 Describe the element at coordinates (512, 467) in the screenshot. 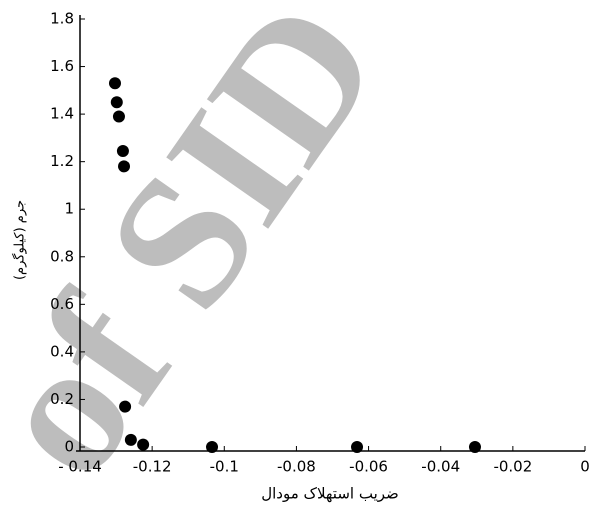

I see `x-tick-label: -0.02` at that location.